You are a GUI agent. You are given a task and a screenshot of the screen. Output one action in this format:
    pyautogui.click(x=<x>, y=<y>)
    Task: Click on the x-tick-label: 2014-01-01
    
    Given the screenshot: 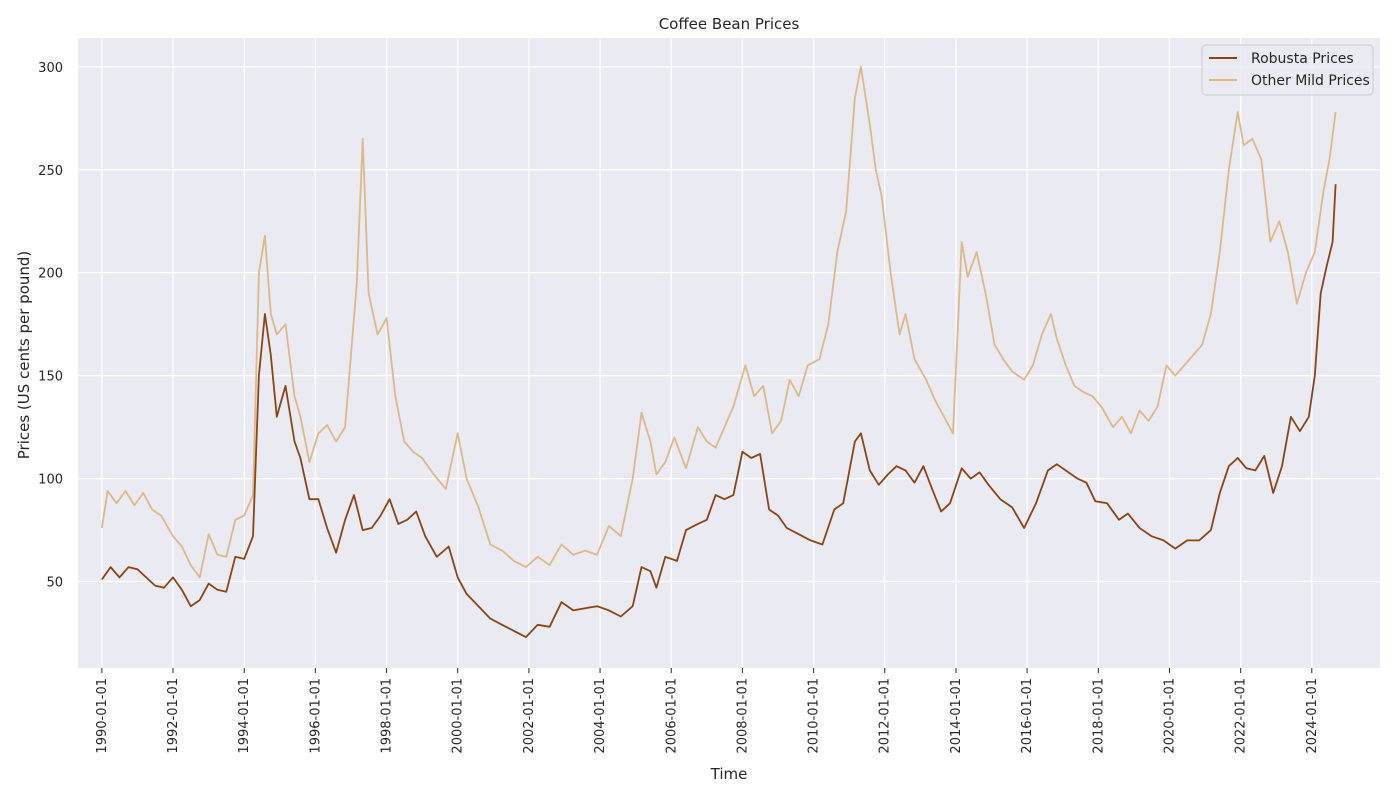 What is the action you would take?
    pyautogui.click(x=956, y=716)
    